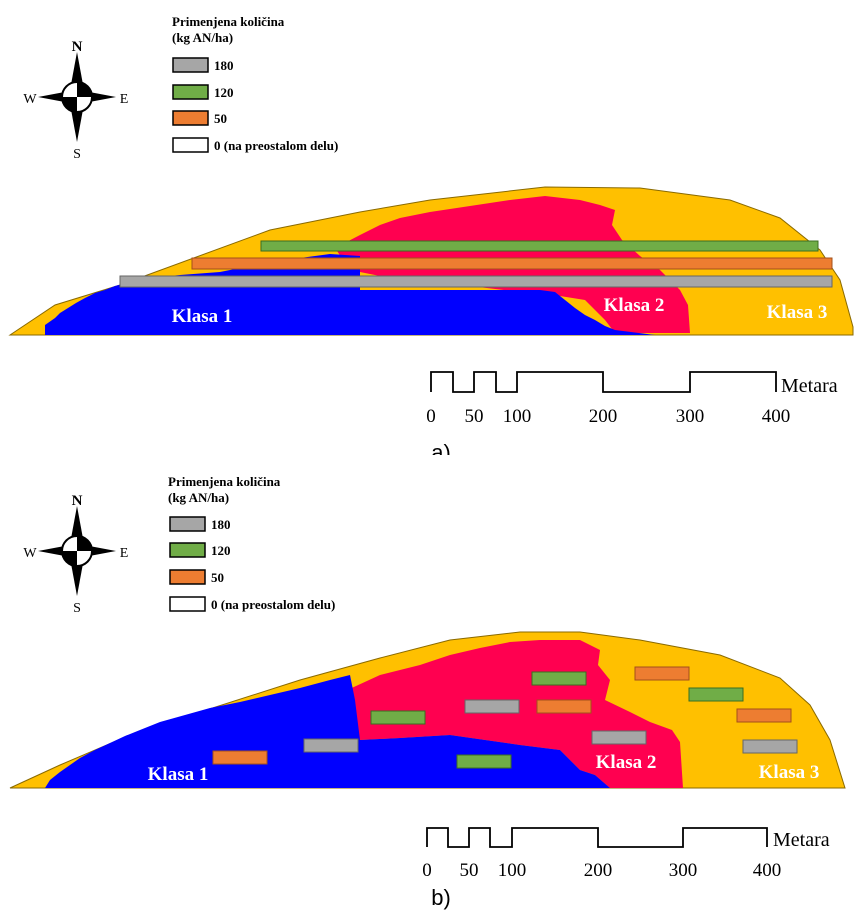 The height and width of the screenshot is (916, 854). I want to click on caption-a: a), so click(441, 447).